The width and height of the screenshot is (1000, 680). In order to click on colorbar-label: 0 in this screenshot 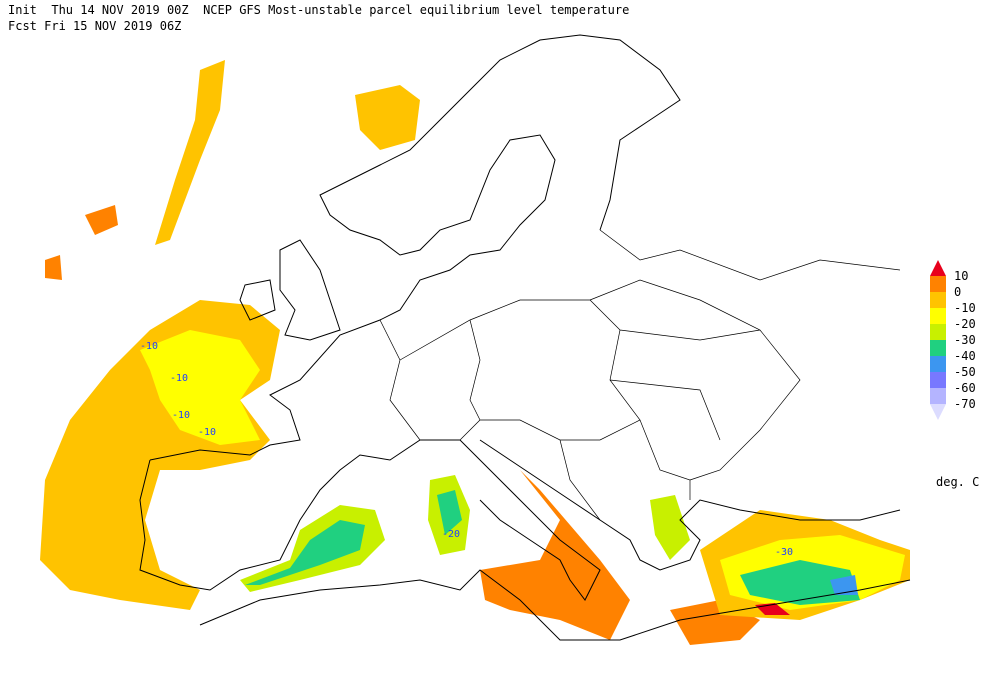, I will do `click(957, 292)`.